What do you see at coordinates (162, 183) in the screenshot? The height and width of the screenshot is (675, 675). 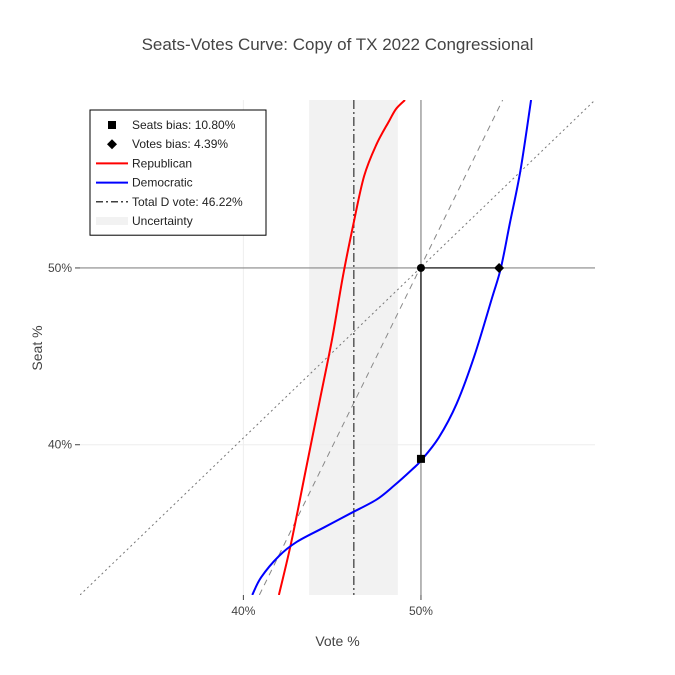 I see `legend-label: Democratic` at bounding box center [162, 183].